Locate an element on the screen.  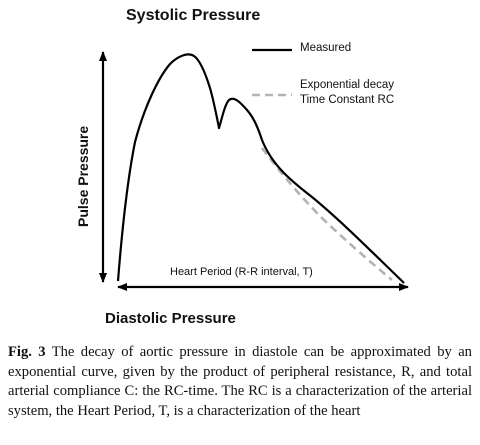
legend-decay-label-line1: Exponential decay is located at coordinates (347, 85).